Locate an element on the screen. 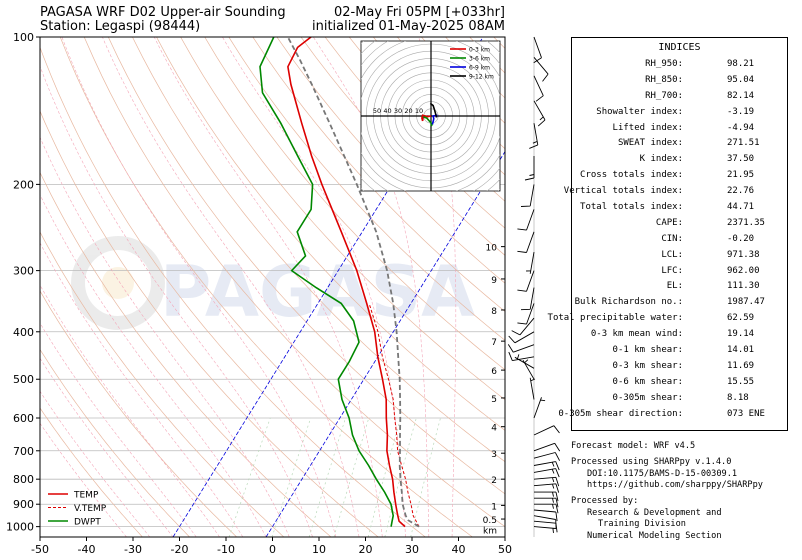 This screenshot has width=802, height=560. index-value: 111.30 is located at coordinates (743, 286).